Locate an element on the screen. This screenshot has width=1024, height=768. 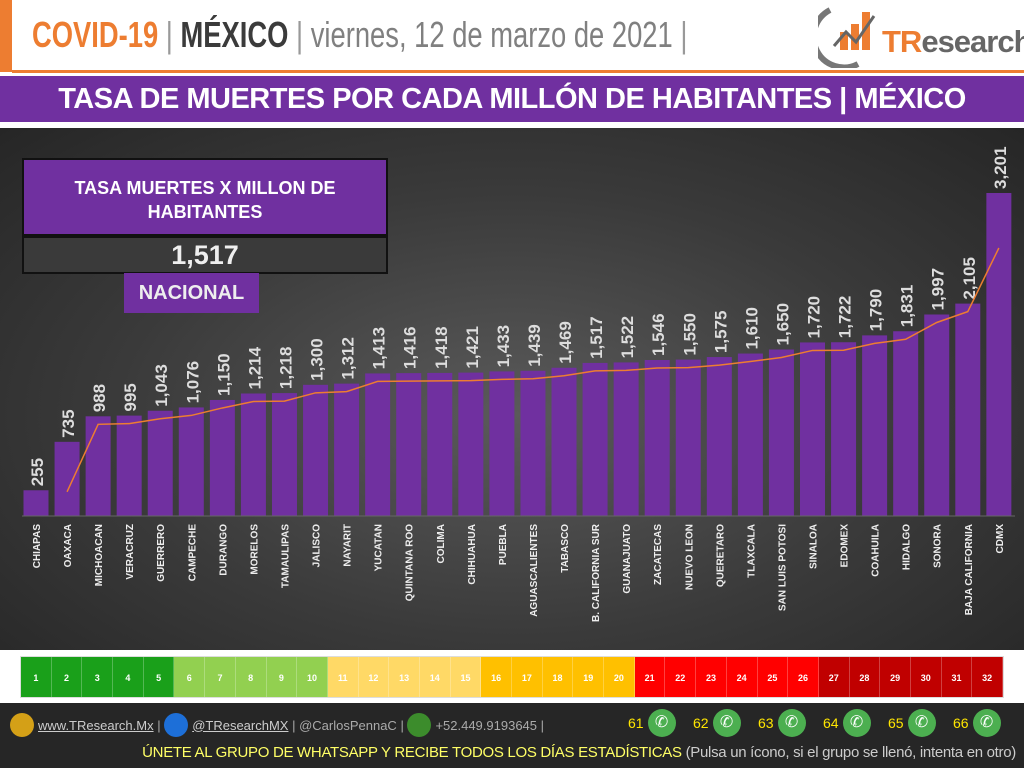
scale-cell: 2 is located at coordinates (67, 677).